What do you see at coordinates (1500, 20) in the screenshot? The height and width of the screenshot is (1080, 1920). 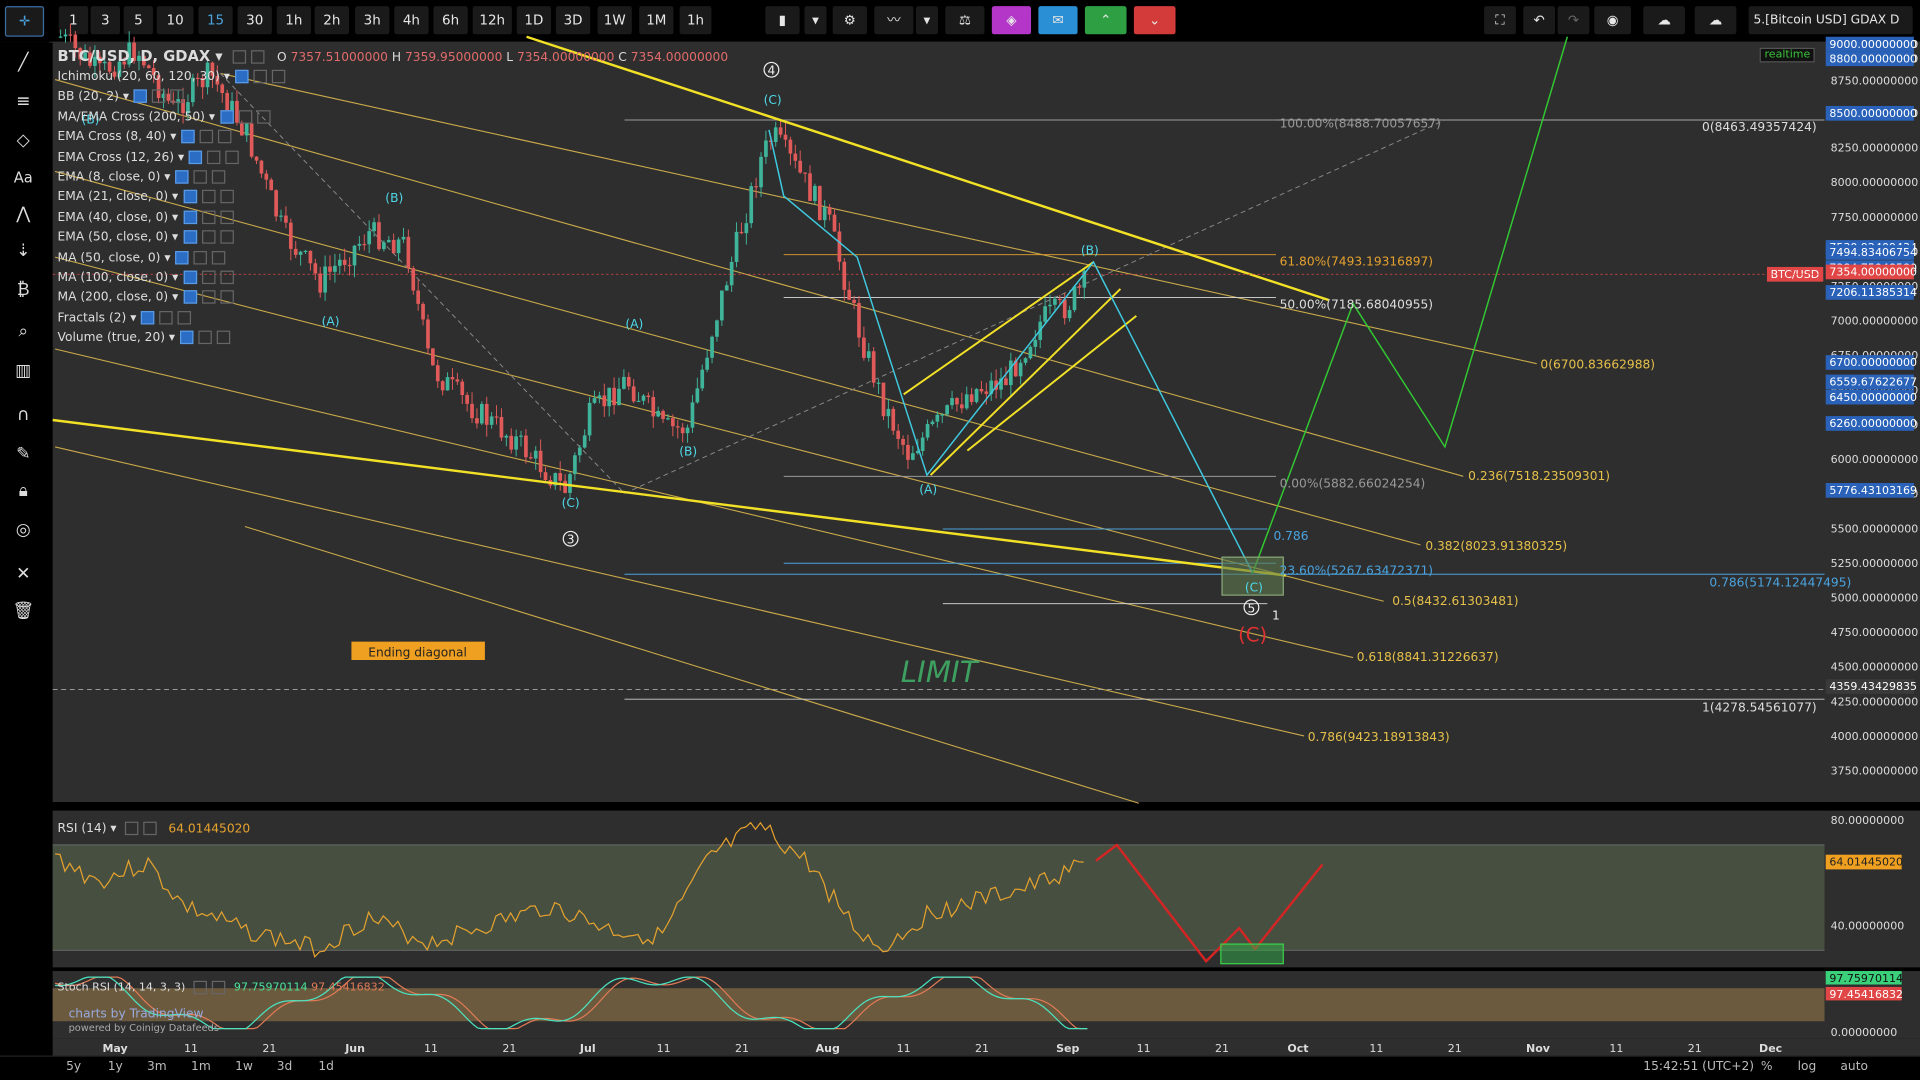 I see `fullscreen-icon: ⛶` at bounding box center [1500, 20].